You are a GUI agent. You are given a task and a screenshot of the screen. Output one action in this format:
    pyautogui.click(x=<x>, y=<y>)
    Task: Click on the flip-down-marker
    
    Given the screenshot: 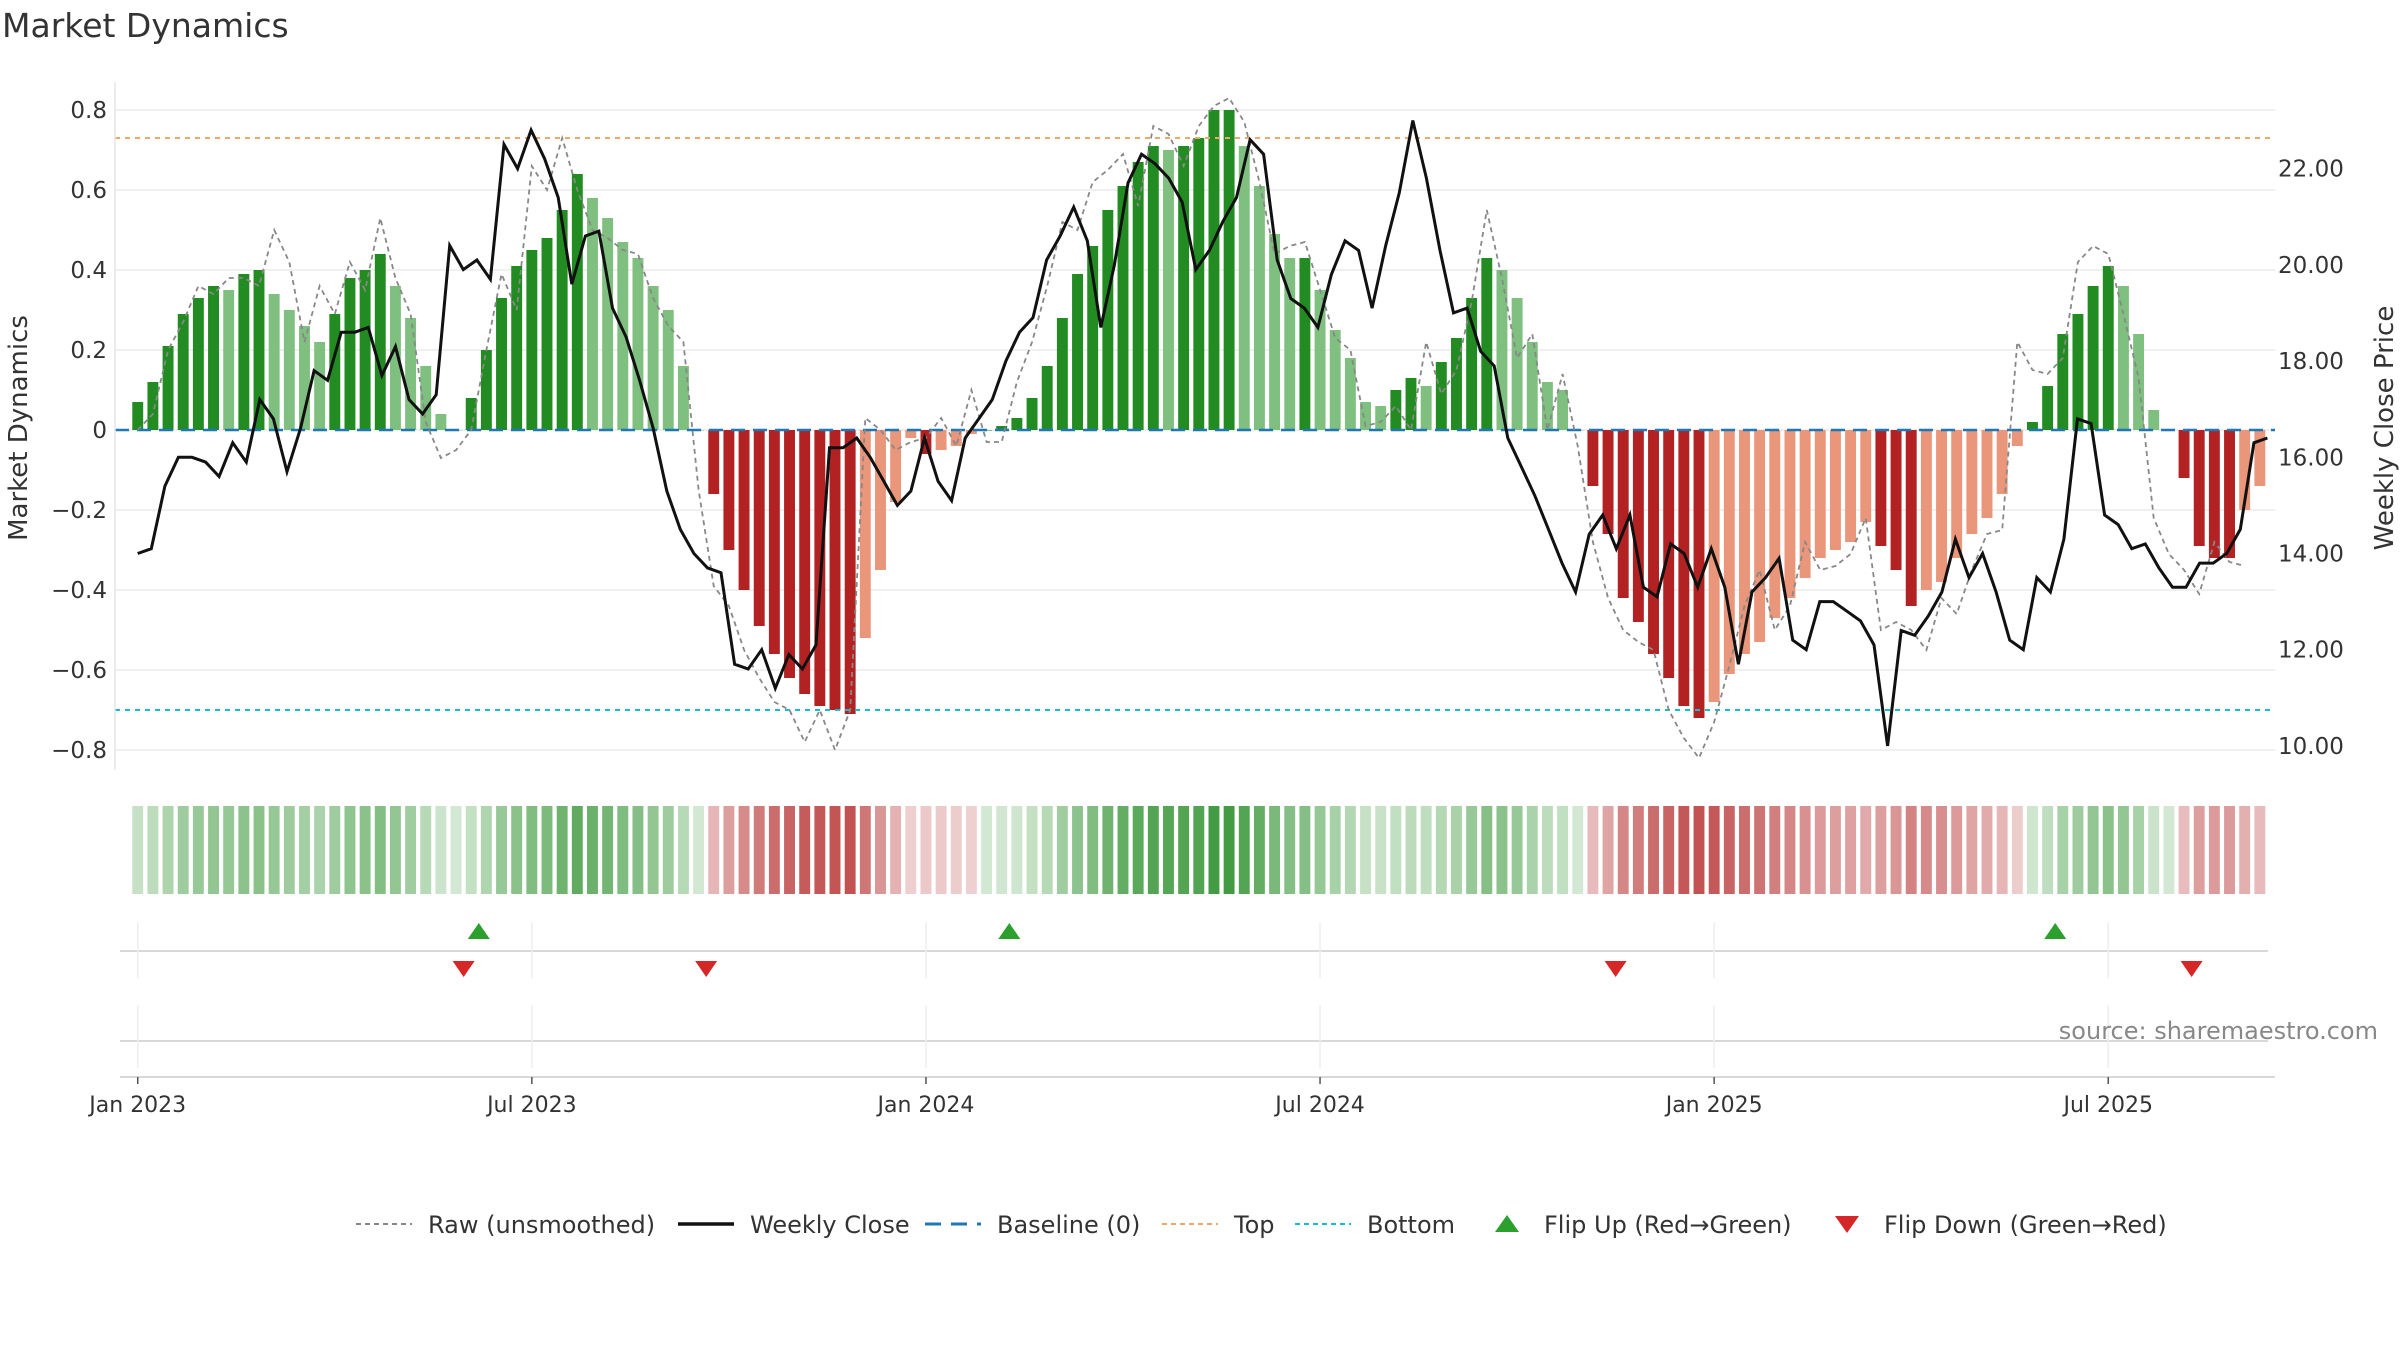 What is the action you would take?
    pyautogui.click(x=1615, y=969)
    